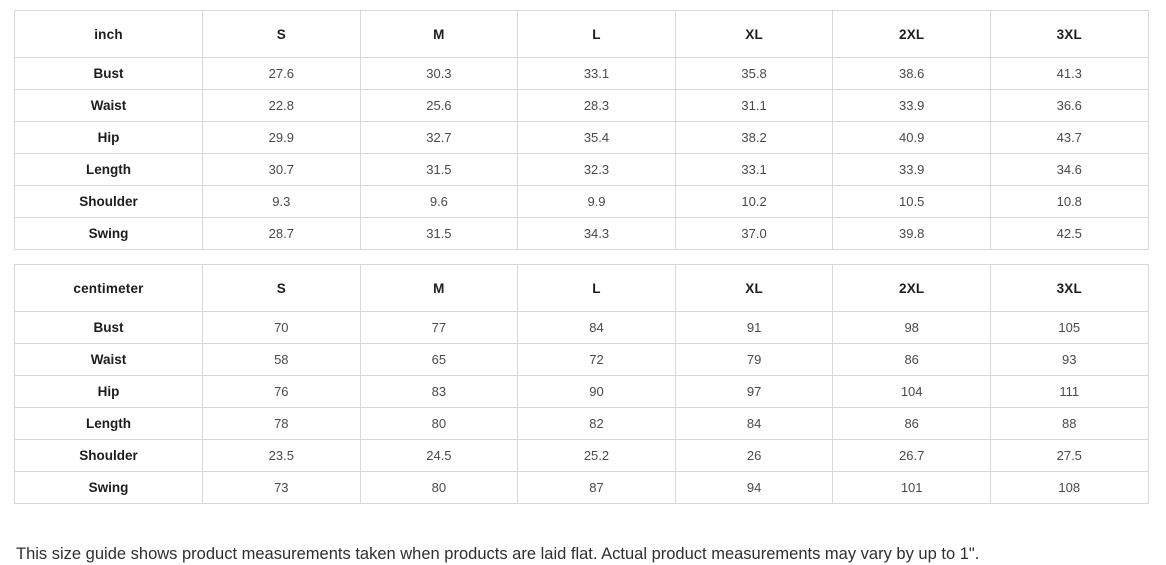 This screenshot has width=1166, height=565. What do you see at coordinates (108, 288) in the screenshot?
I see `unit-header-centimeter: centimeter` at bounding box center [108, 288].